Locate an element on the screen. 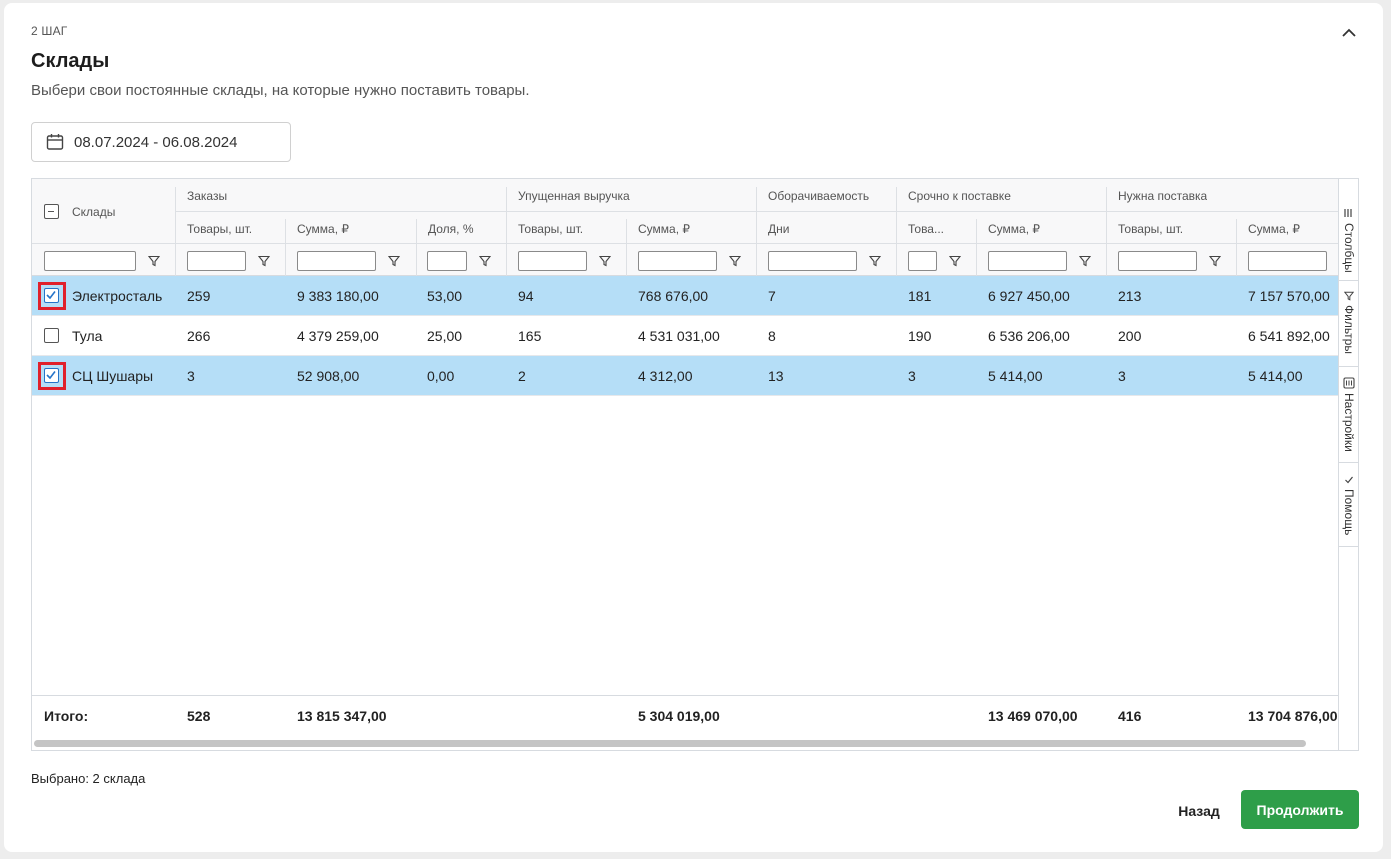  column-header-needed-sum: Сумма, ₽ is located at coordinates (1274, 229).